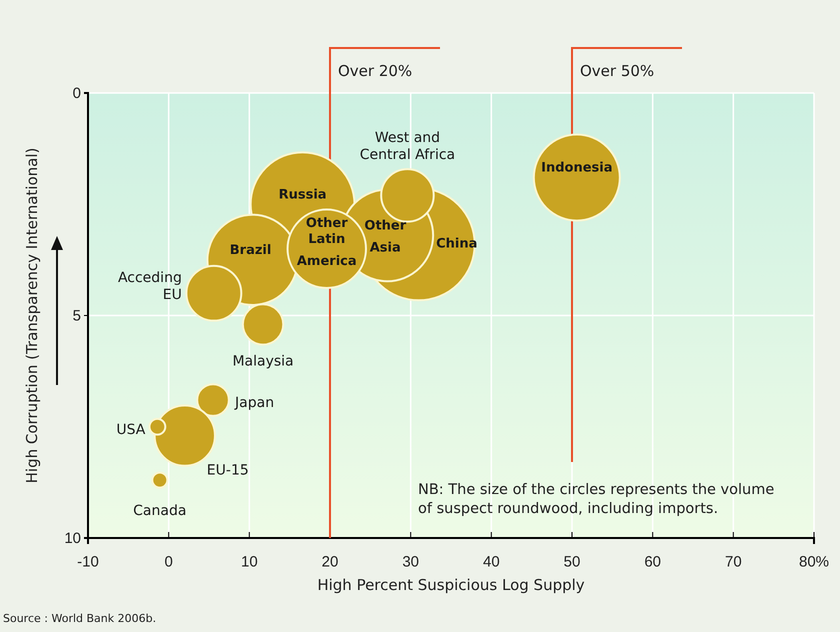 This screenshot has height=632, width=840. I want to click on x-tick-label: 30, so click(411, 562).